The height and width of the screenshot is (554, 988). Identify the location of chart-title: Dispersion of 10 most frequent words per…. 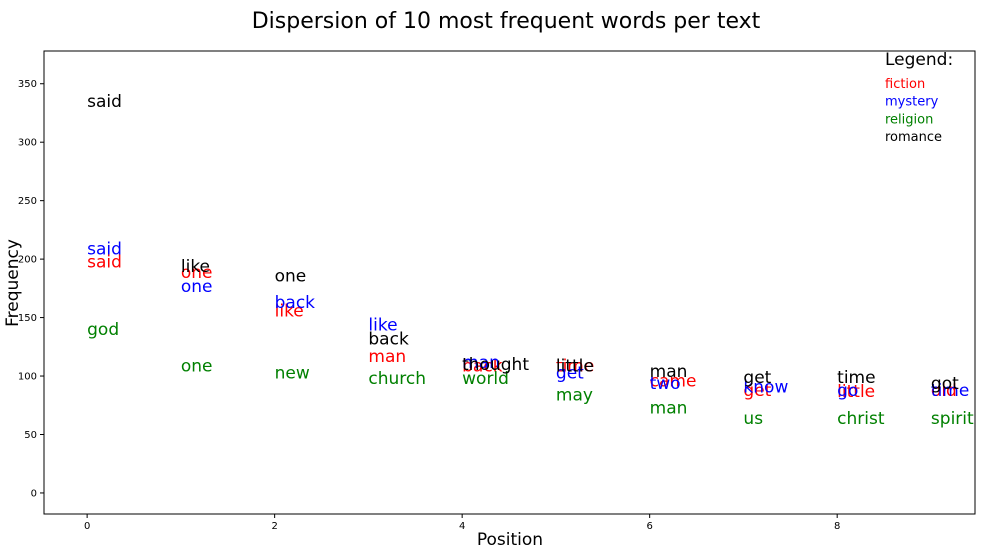
(506, 21).